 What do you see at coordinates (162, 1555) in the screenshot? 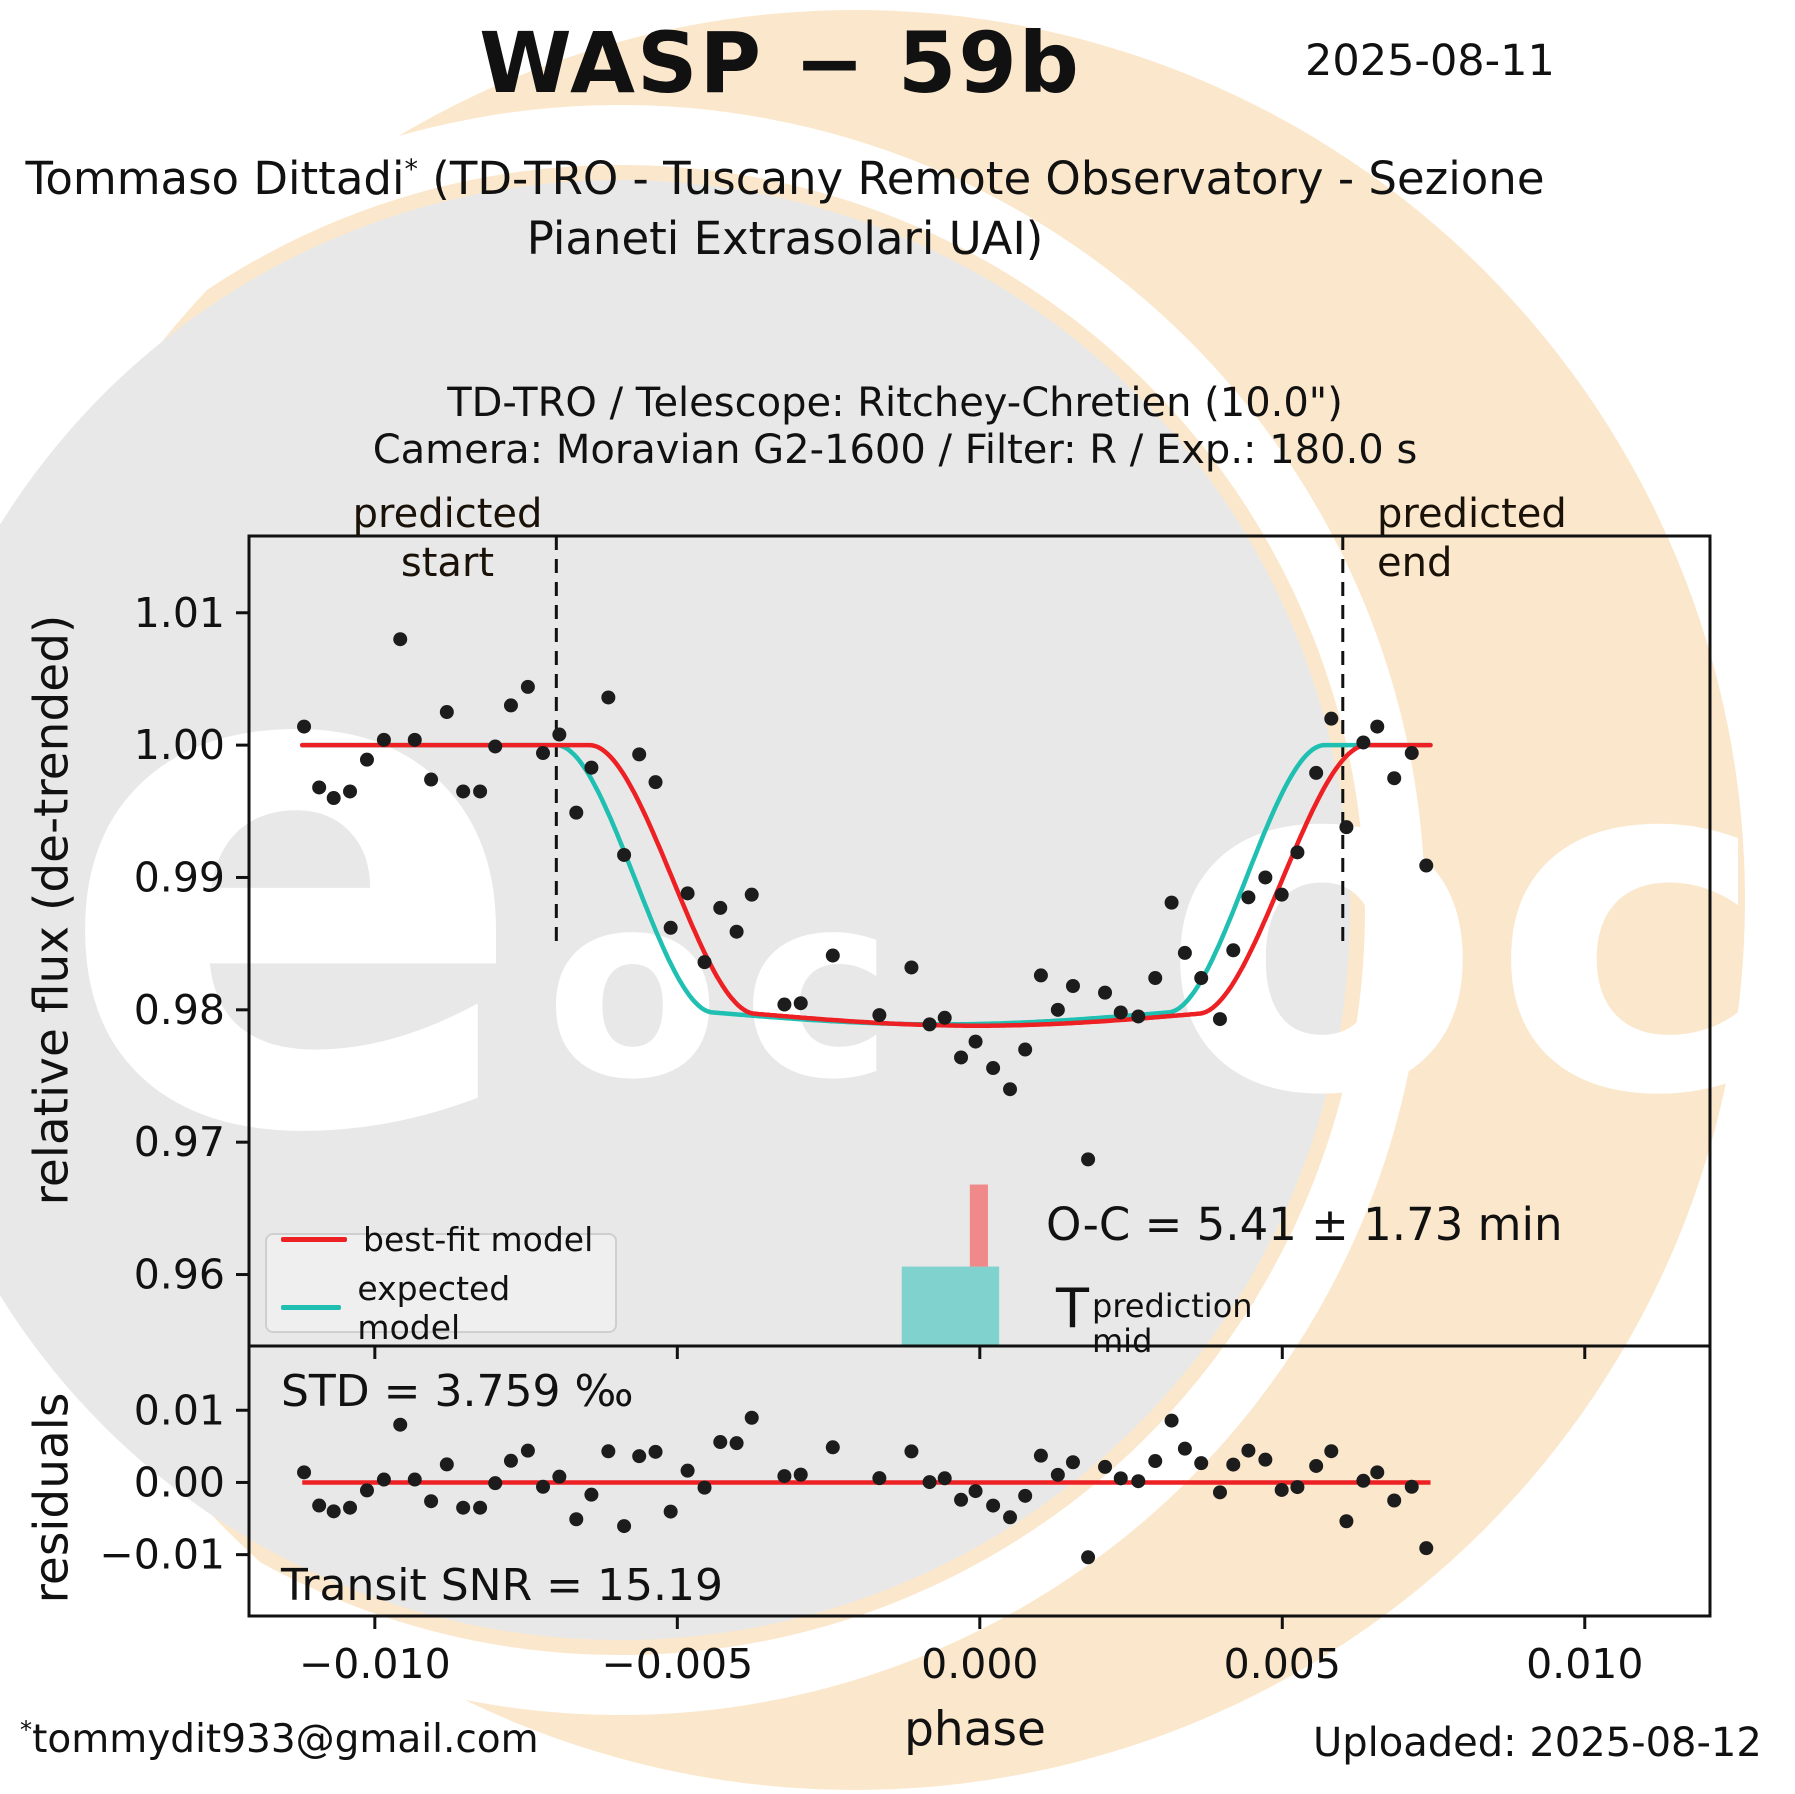
I see `y-tick-label-residual: −0.01` at bounding box center [162, 1555].